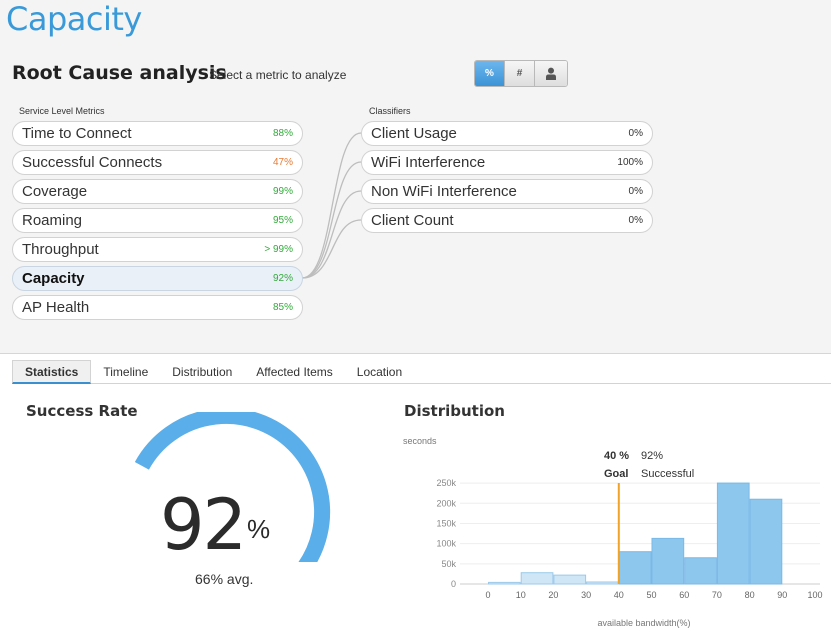 The height and width of the screenshot is (634, 831). I want to click on metric-item-throughput: Throughput > 99%, so click(157, 249).